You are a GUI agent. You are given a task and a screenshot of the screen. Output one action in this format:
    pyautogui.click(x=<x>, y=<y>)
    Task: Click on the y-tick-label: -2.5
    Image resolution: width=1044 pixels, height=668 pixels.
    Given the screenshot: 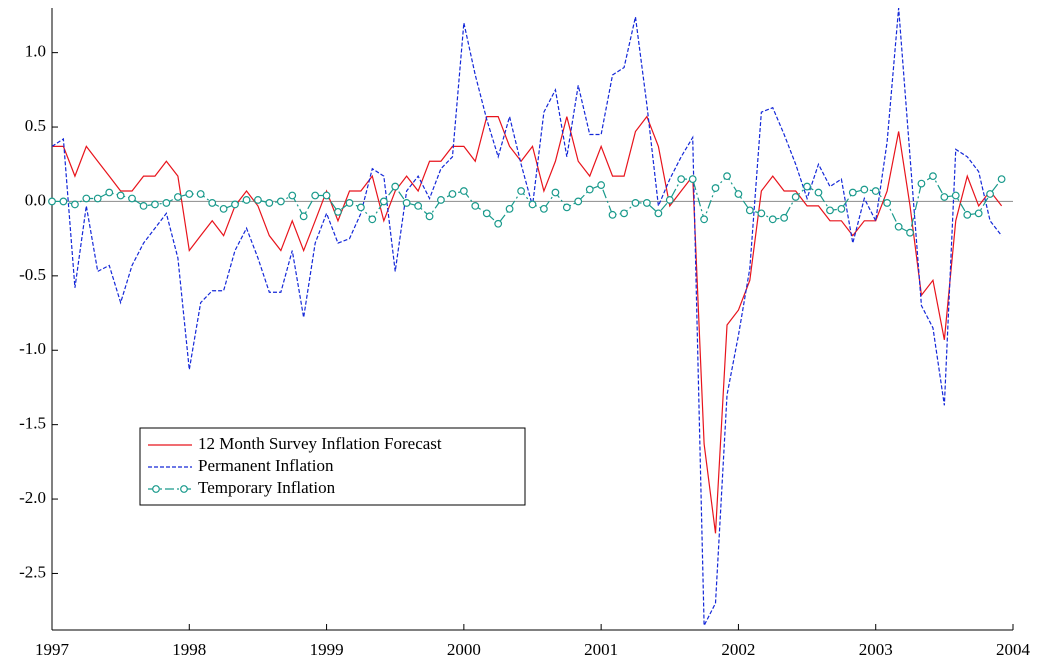 What is the action you would take?
    pyautogui.click(x=32, y=571)
    